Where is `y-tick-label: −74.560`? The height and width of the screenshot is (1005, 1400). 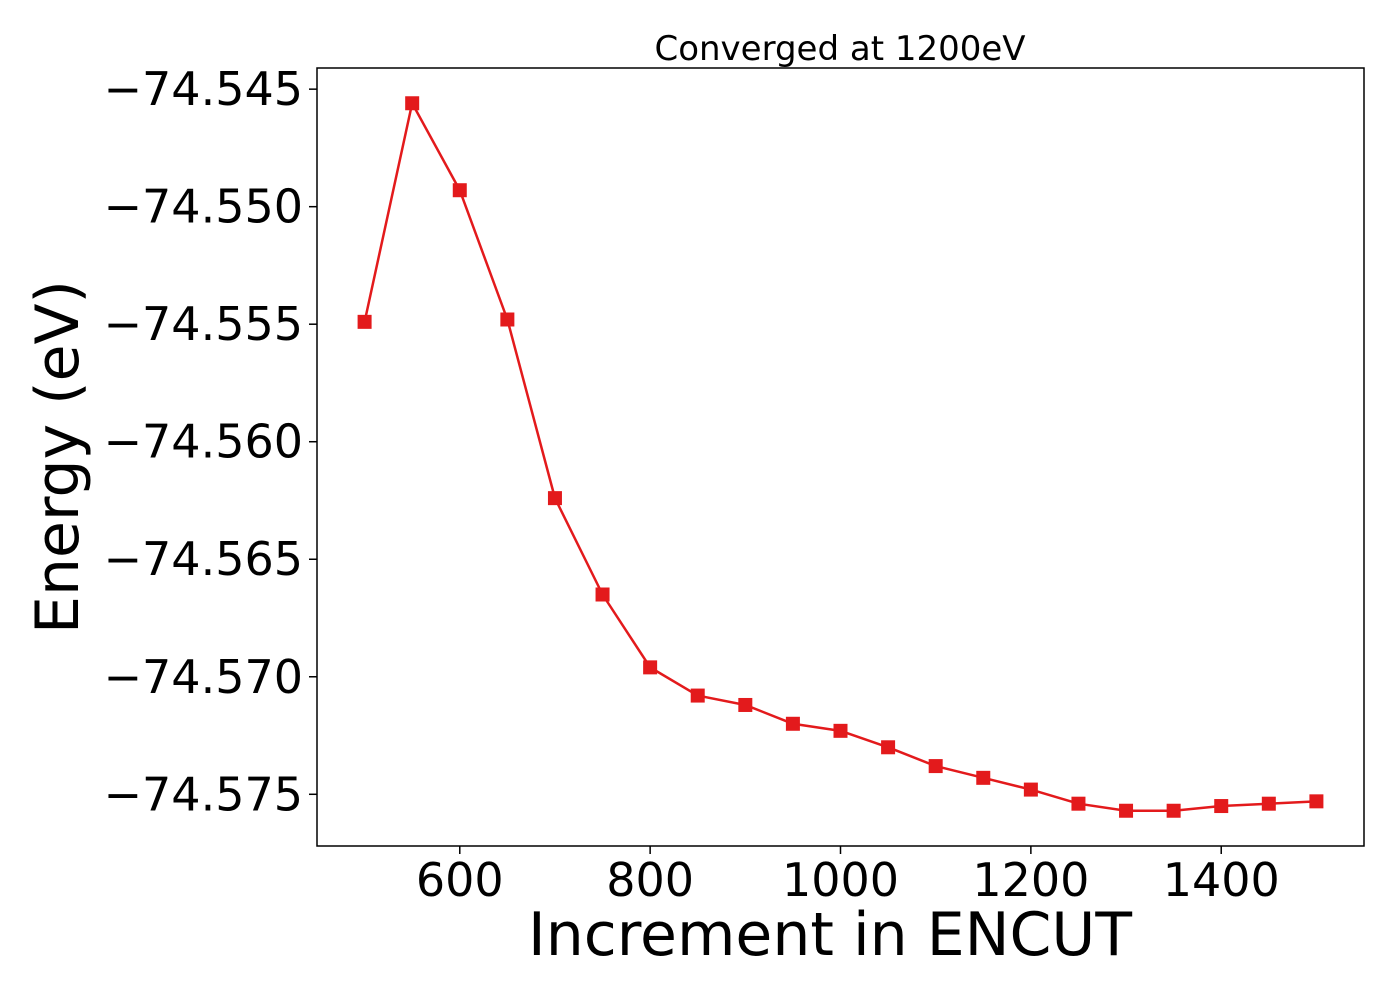 y-tick-label: −74.560 is located at coordinates (204, 442).